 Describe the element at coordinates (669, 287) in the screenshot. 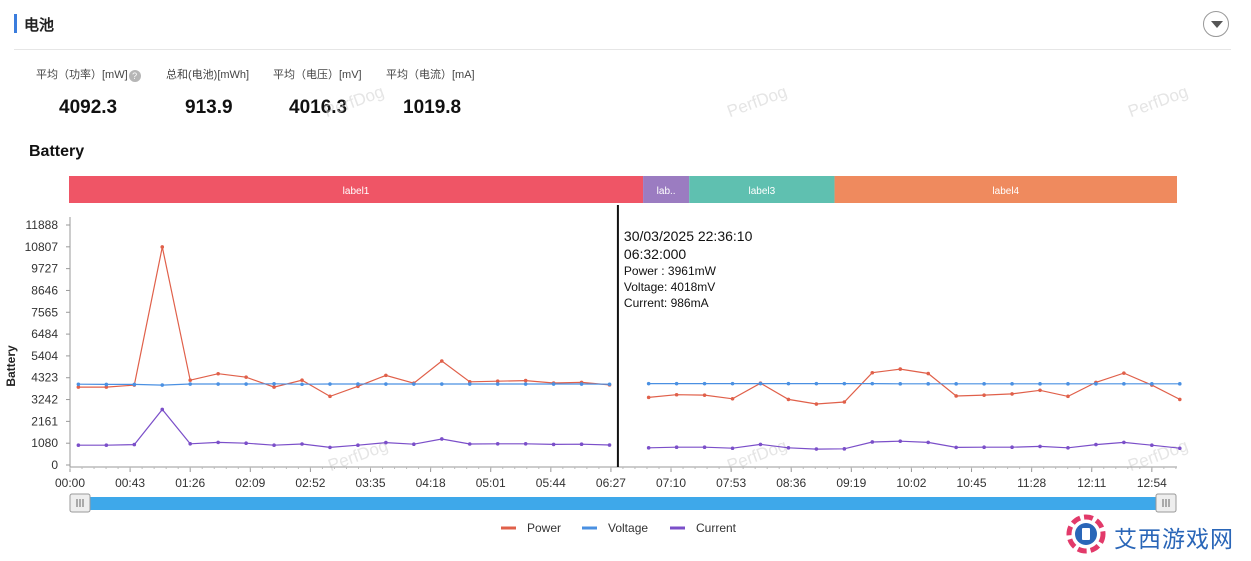

I see `tooltip-line: Voltage: 4018mV` at that location.